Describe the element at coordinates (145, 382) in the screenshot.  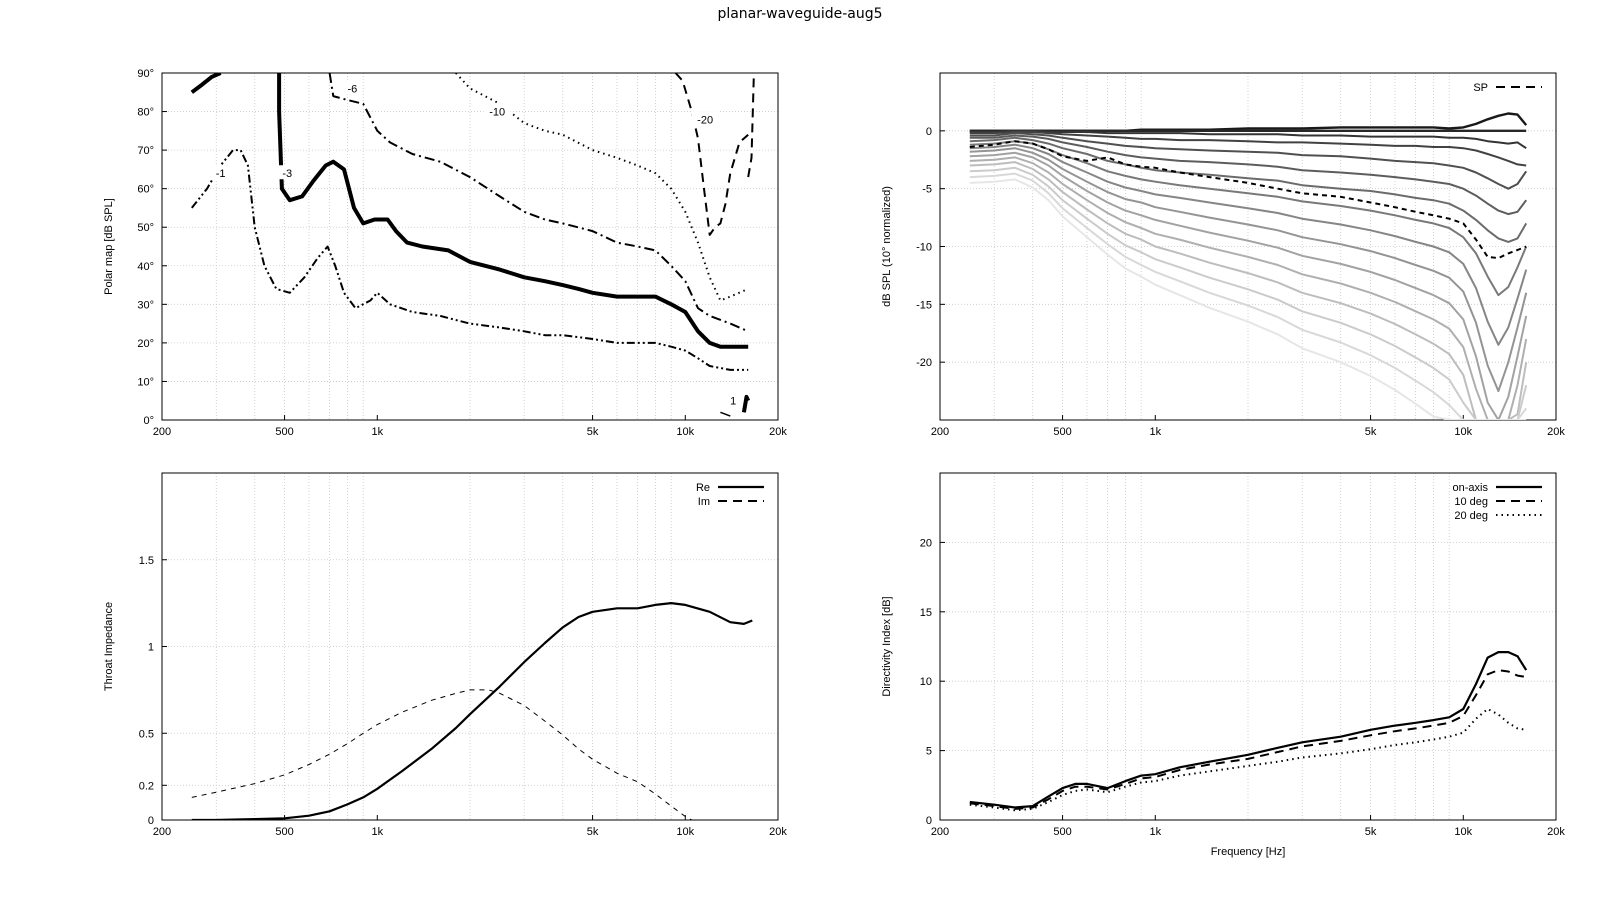
I see `y-tick-label: 10°` at that location.